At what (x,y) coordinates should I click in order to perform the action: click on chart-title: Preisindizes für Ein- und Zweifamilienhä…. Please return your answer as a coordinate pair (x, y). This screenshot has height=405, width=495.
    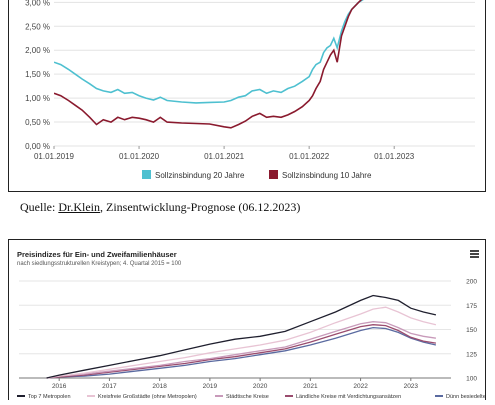
    Looking at the image, I should click on (97, 254).